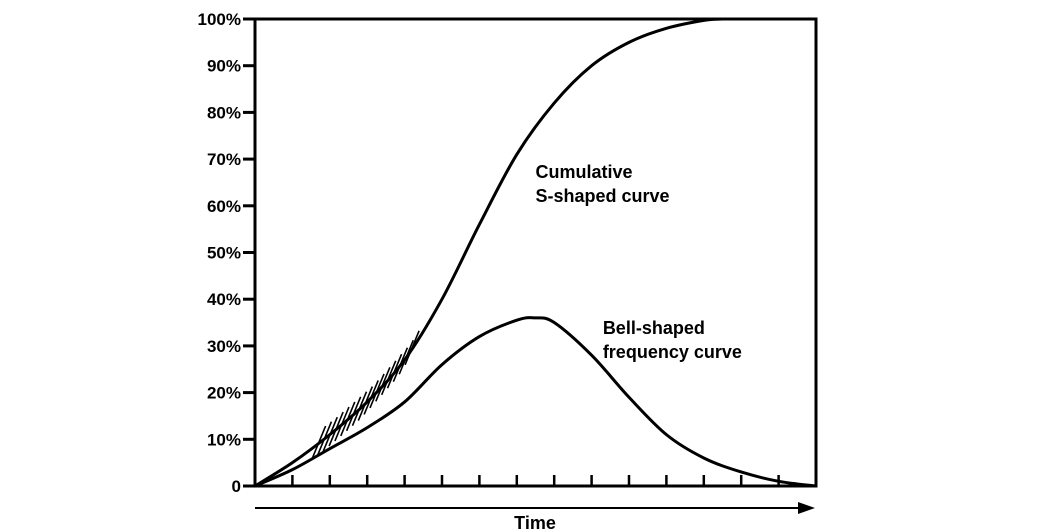 Image resolution: width=1042 pixels, height=531 pixels. I want to click on y-tick-label: 100%, so click(219, 19).